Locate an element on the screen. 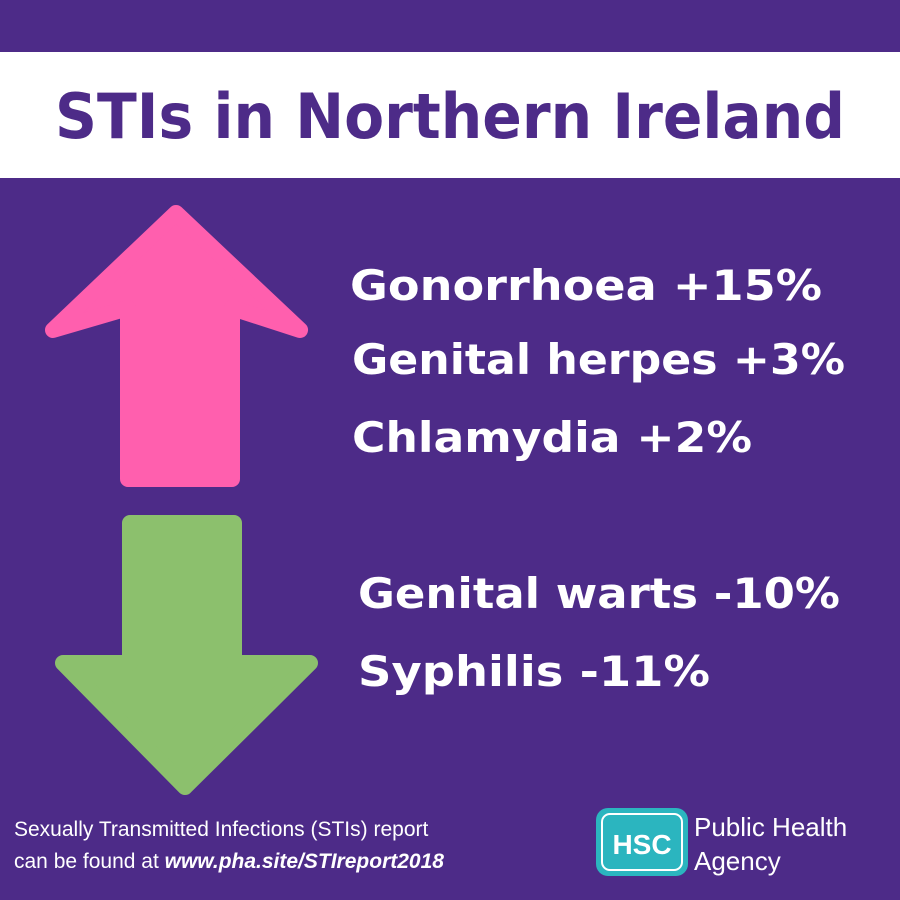  increase-item: Chlamydia +2% is located at coordinates (552, 437).